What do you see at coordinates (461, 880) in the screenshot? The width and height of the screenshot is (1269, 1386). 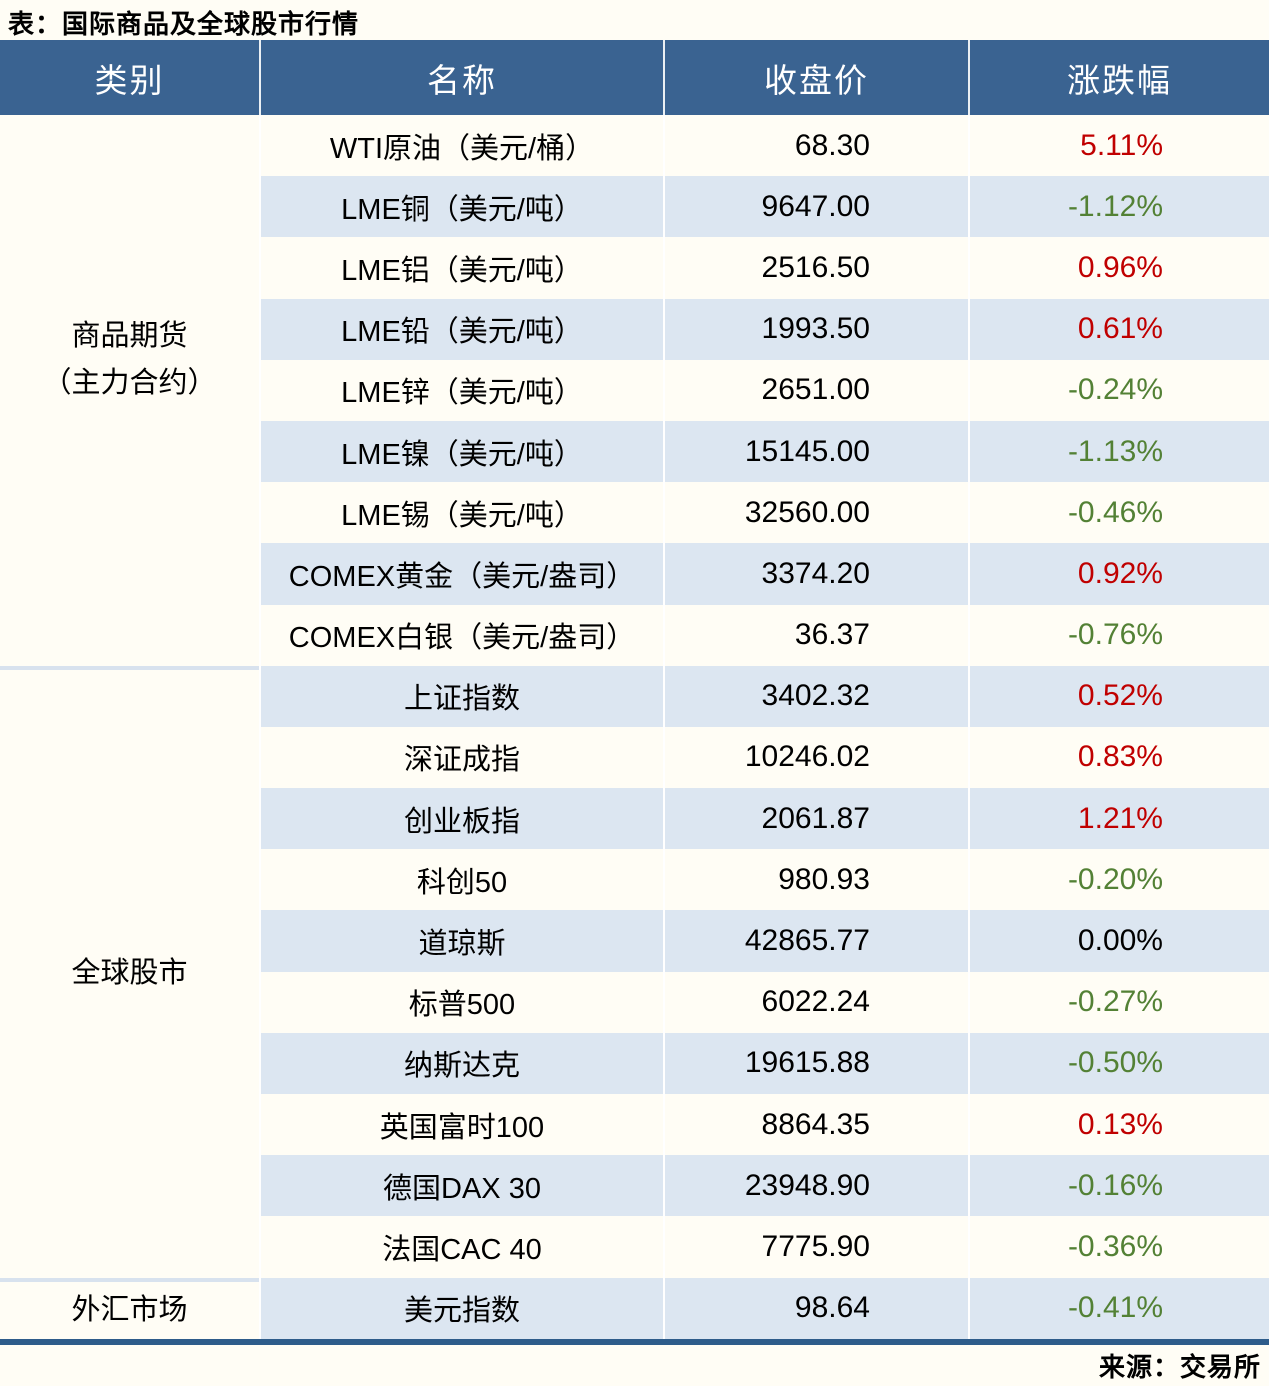 I see `row-name-cell: 科创50` at bounding box center [461, 880].